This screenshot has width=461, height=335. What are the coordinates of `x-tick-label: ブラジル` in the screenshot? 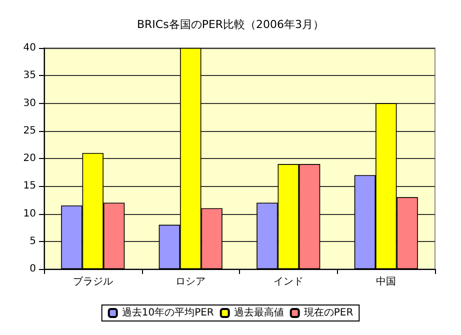 It's located at (92, 282).